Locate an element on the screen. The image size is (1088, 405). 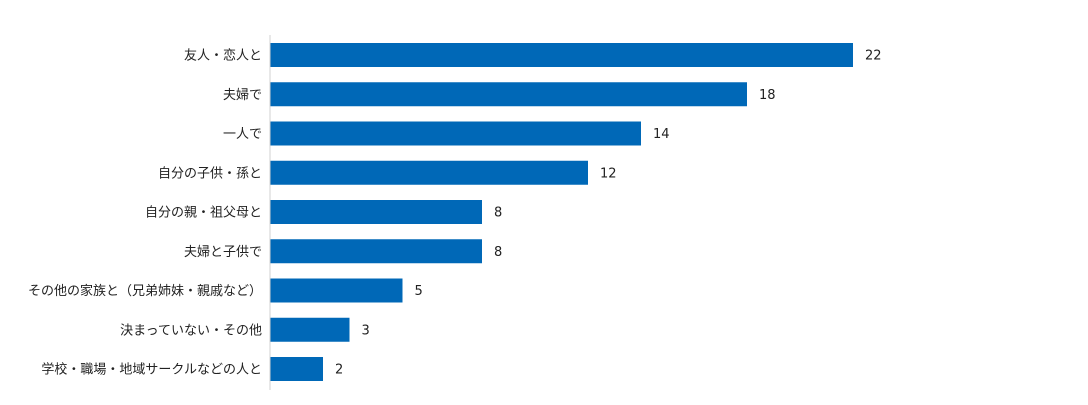
category-label-5: 夫婦と子供で is located at coordinates (223, 252).